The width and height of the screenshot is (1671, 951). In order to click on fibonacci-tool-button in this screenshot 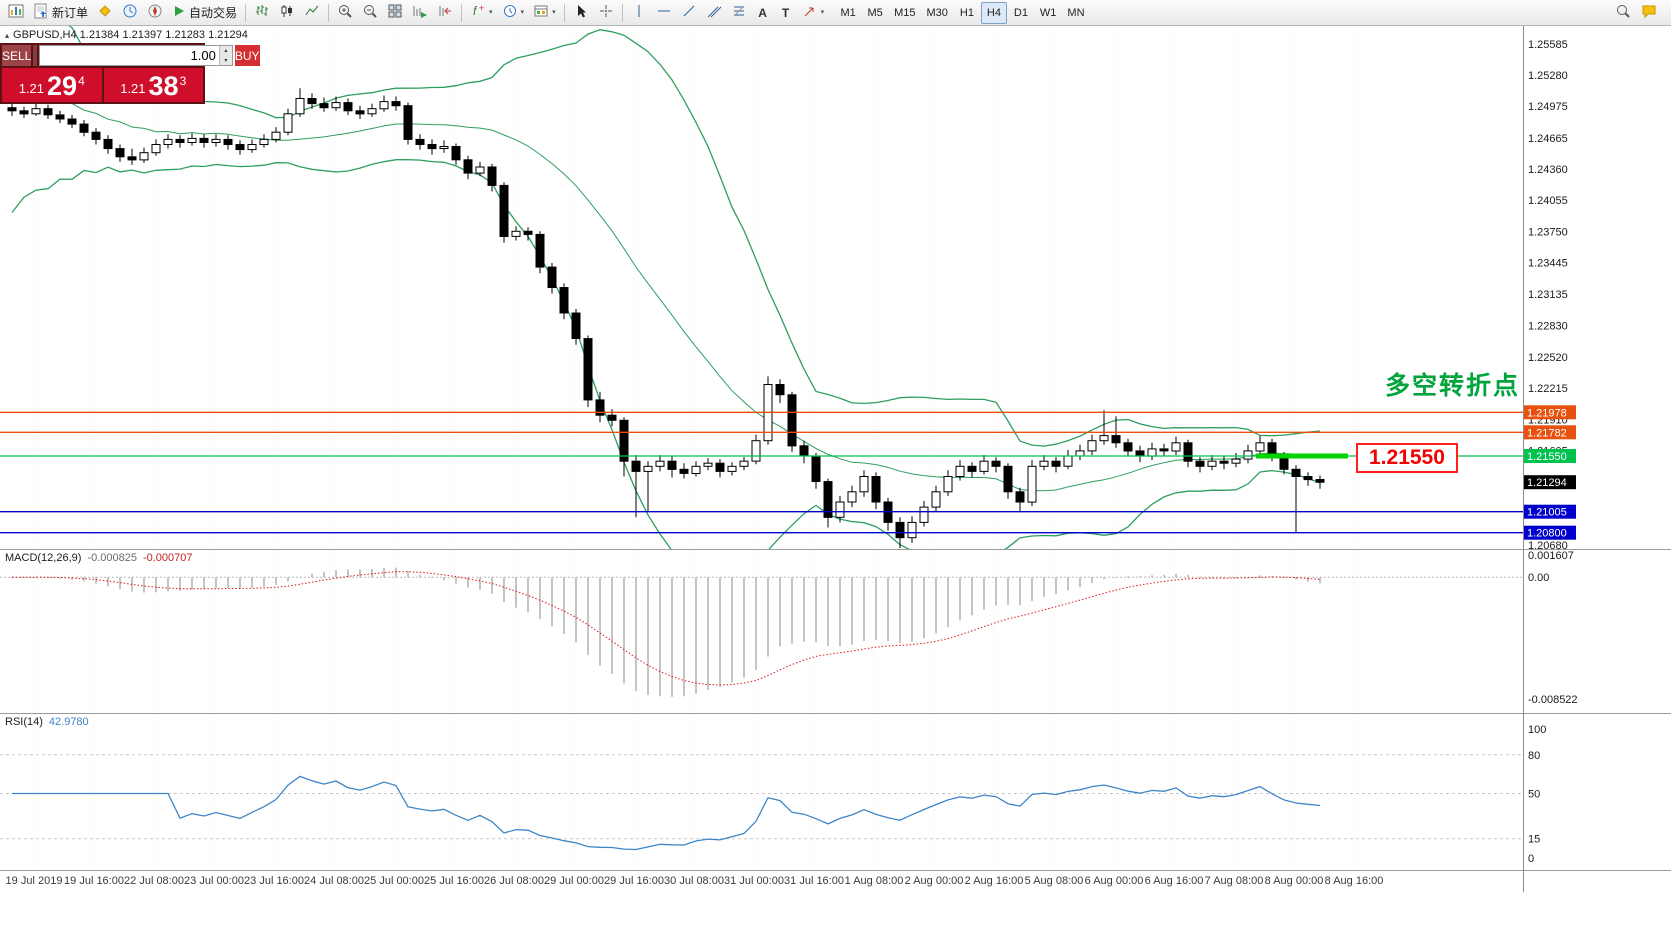, I will do `click(739, 13)`.